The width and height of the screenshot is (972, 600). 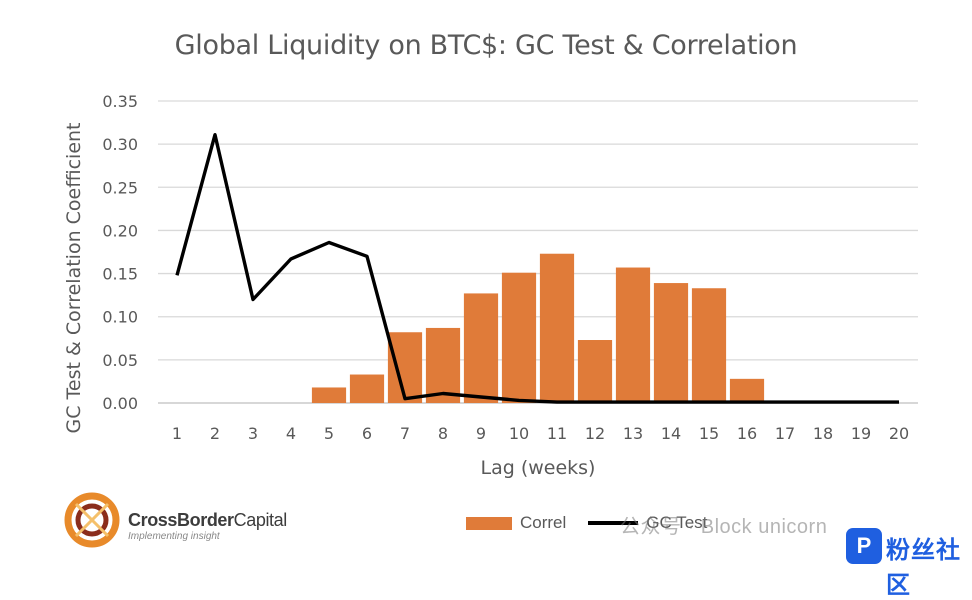 What do you see at coordinates (671, 433) in the screenshot?
I see `x-tick-label: 14` at bounding box center [671, 433].